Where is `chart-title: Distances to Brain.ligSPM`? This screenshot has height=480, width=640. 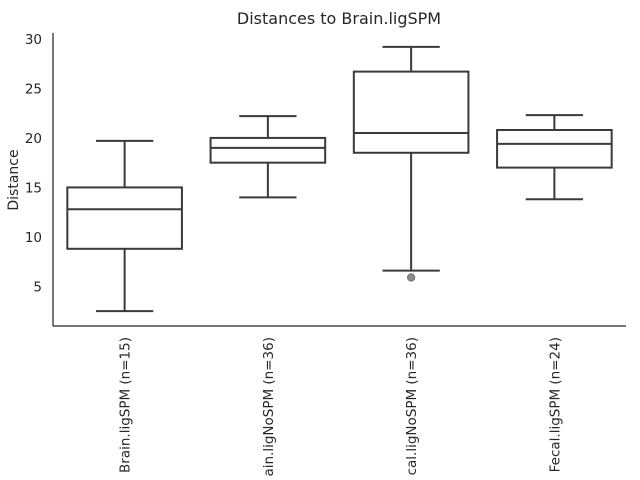
chart-title: Distances to Brain.ligSPM is located at coordinates (339, 18).